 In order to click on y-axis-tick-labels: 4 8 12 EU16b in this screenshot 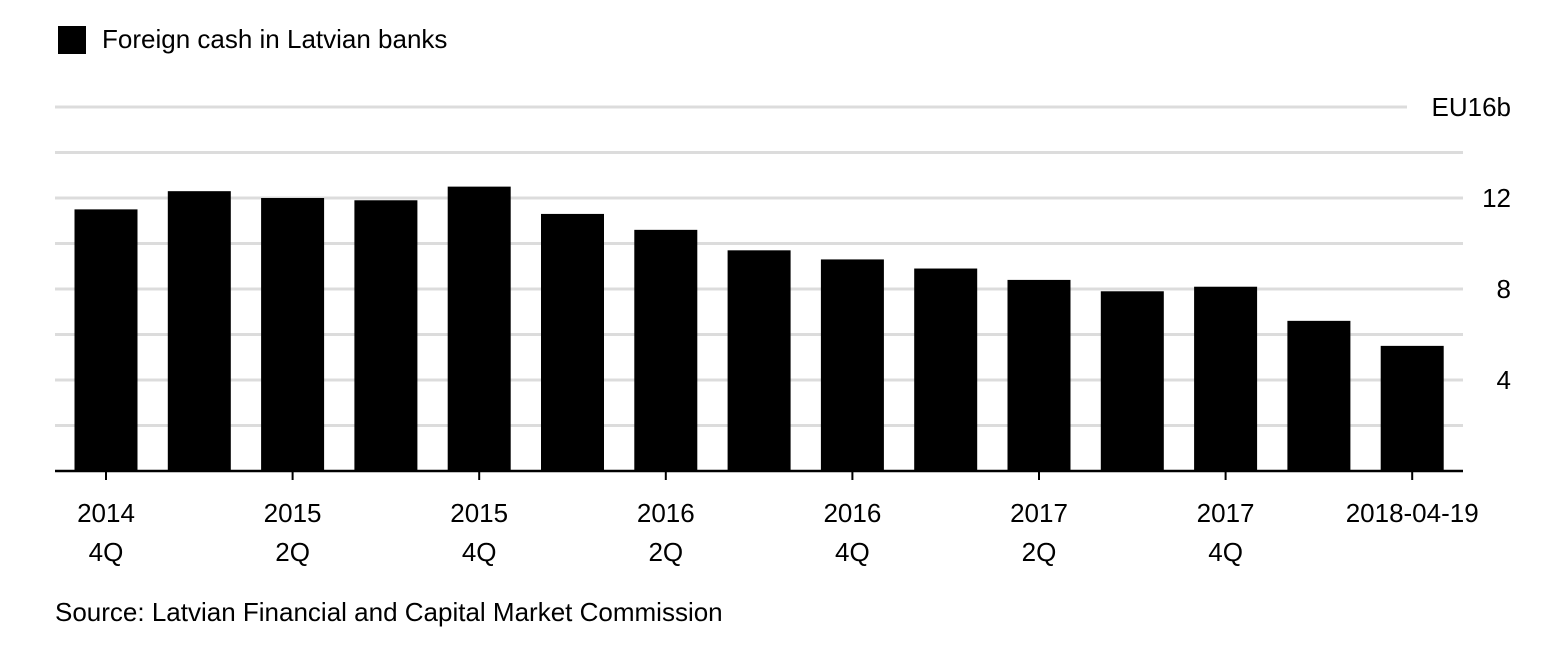, I will do `click(1472, 243)`.